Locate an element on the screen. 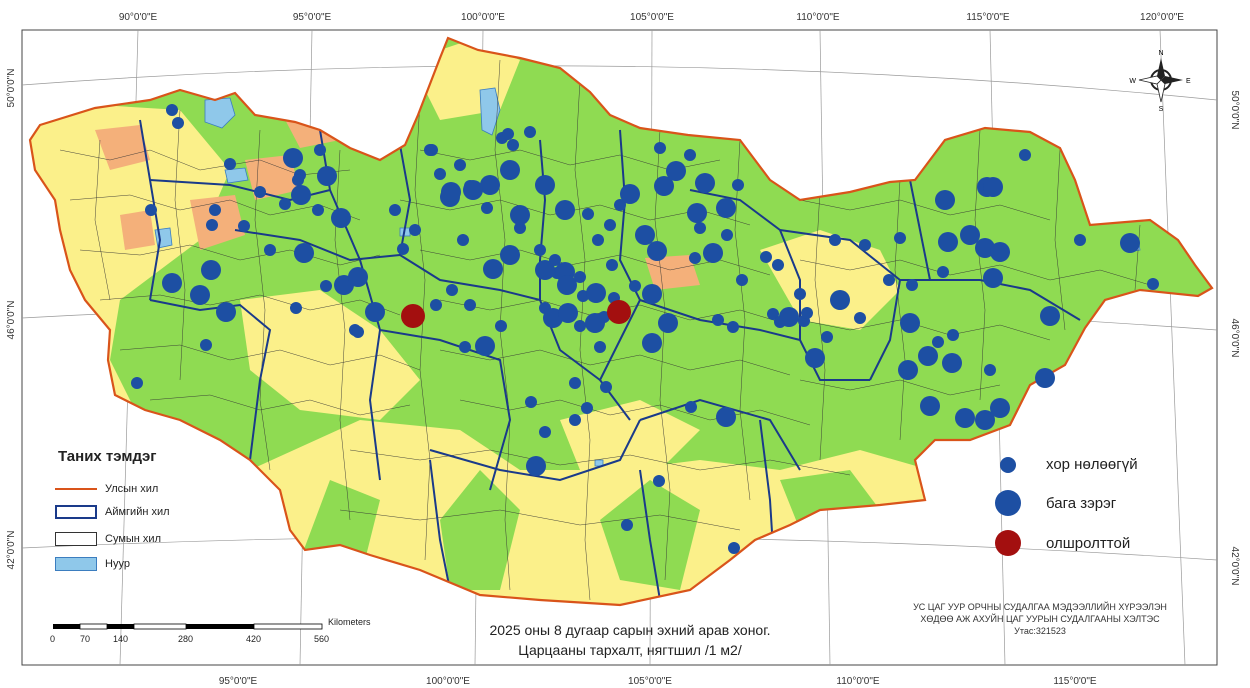 The height and width of the screenshot is (688, 1250). density-legend-none: хор нөлөөгүй is located at coordinates (1065, 464).